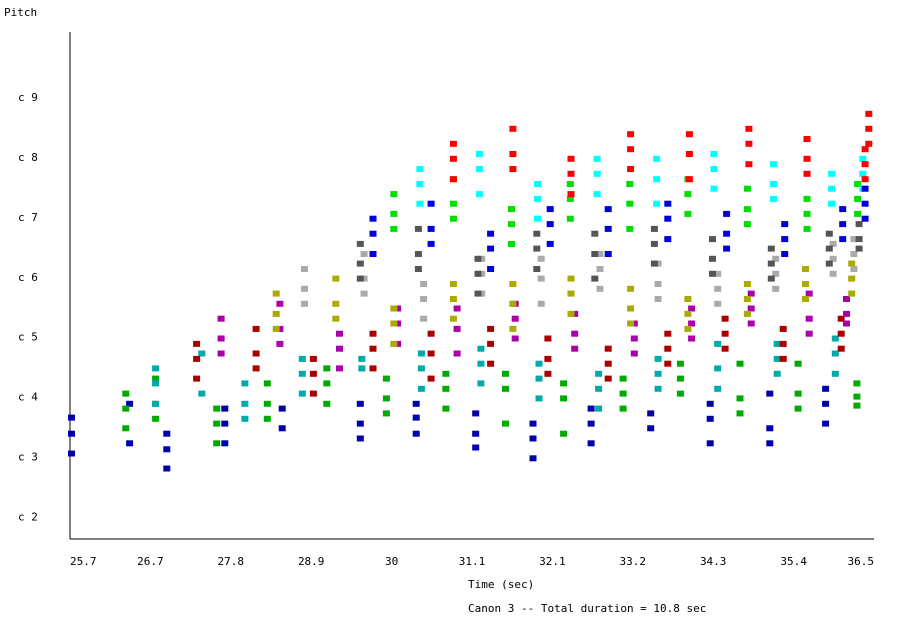  Describe the element at coordinates (633, 561) in the screenshot. I see `x-tick-label: 33.2` at that location.